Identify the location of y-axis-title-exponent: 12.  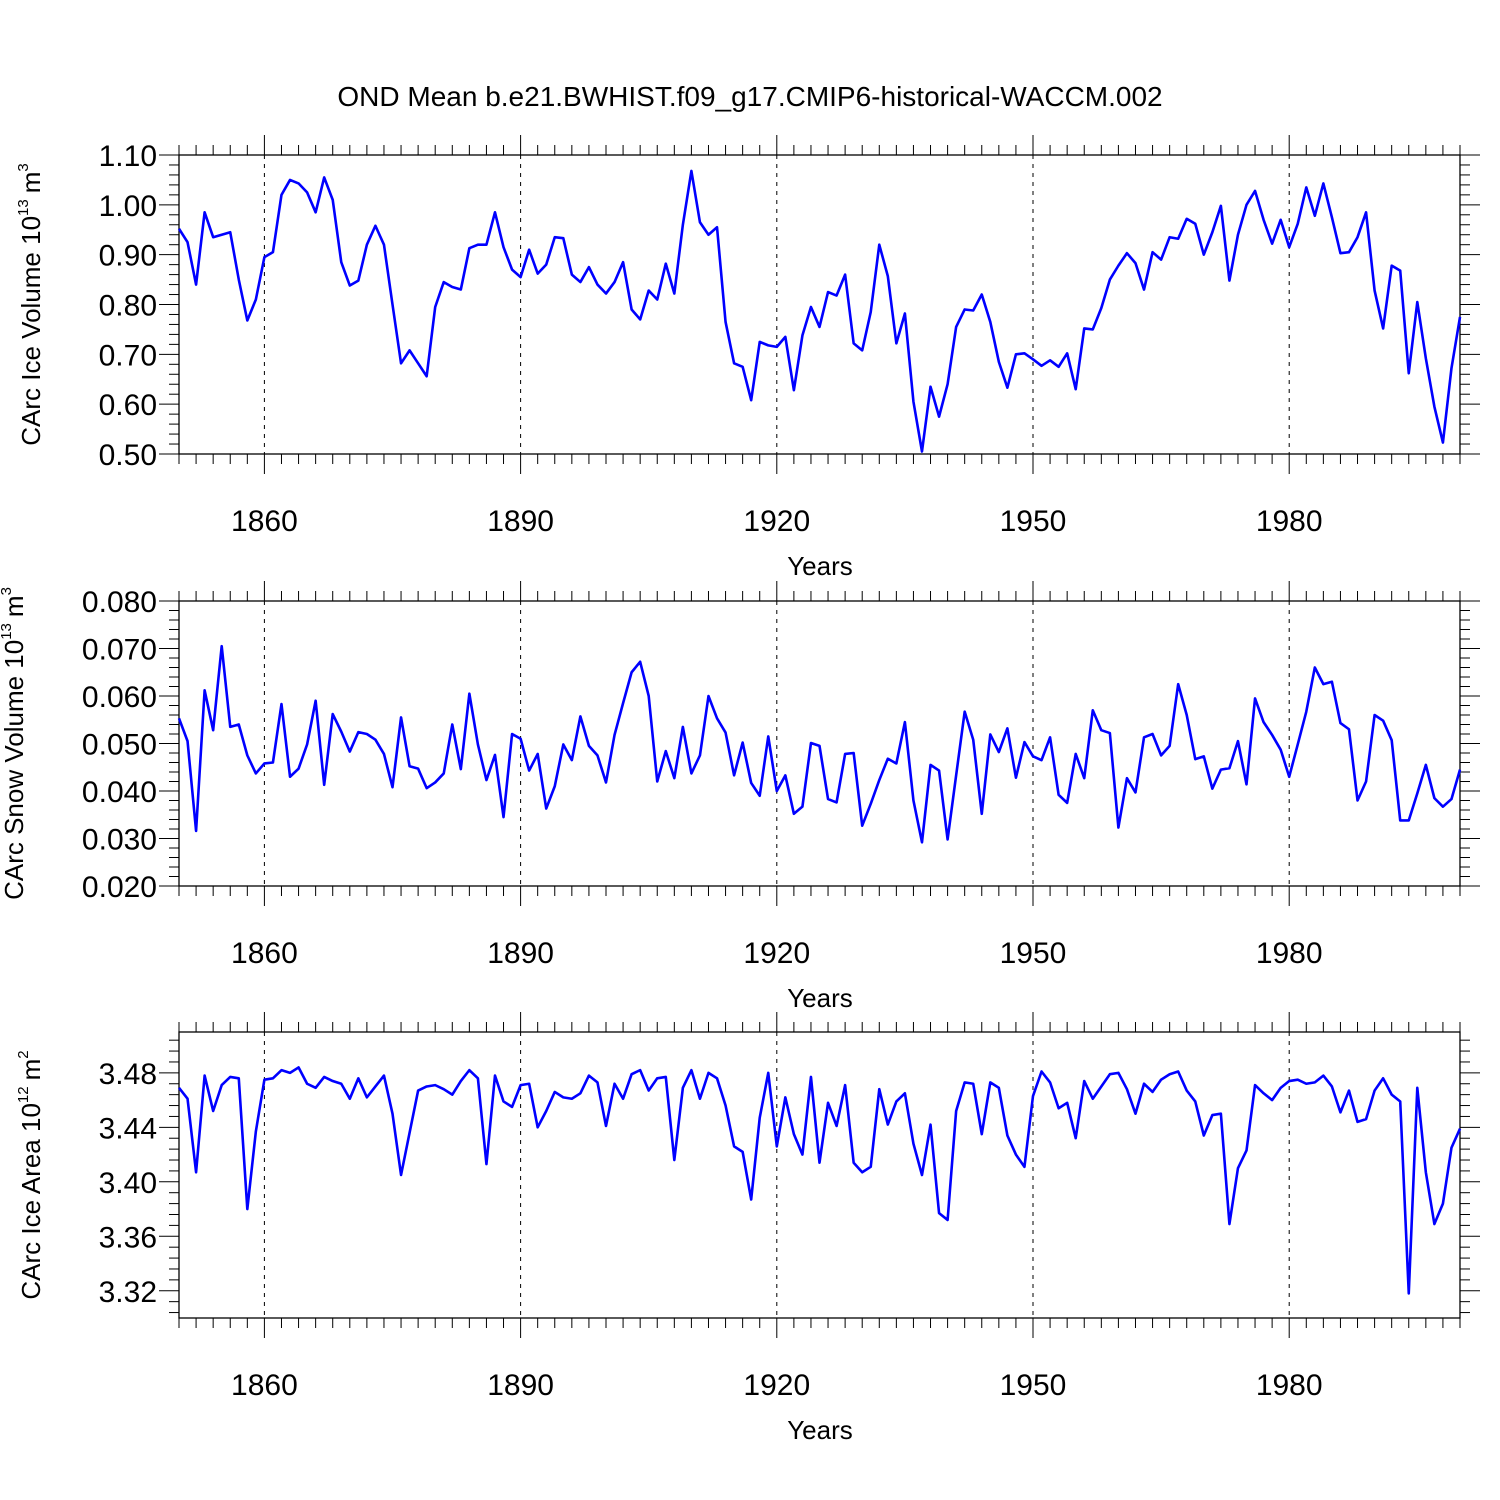
(23, 1094).